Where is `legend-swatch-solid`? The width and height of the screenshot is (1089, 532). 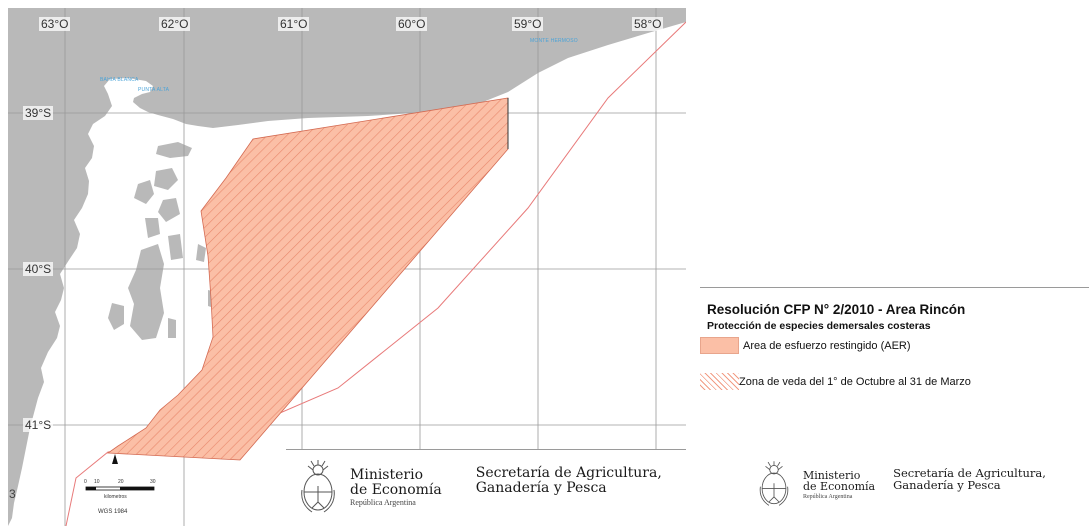
legend-swatch-solid is located at coordinates (719, 345).